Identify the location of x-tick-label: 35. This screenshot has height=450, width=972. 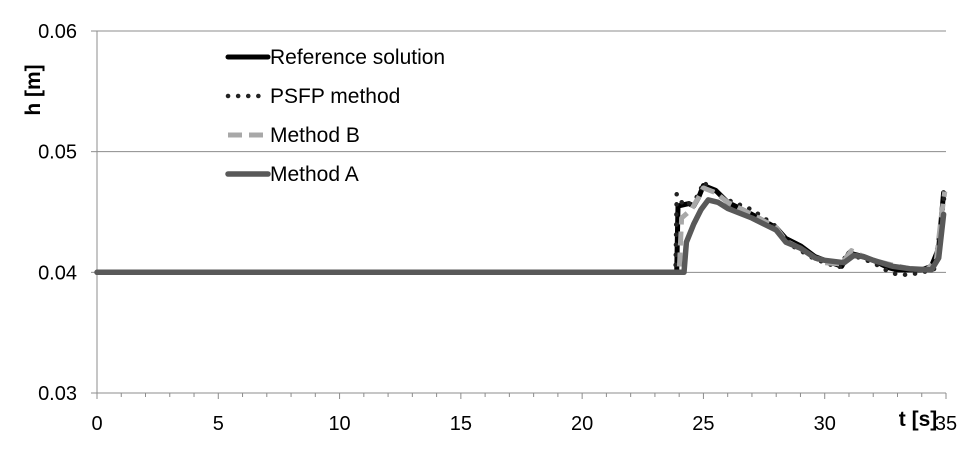
(946, 424).